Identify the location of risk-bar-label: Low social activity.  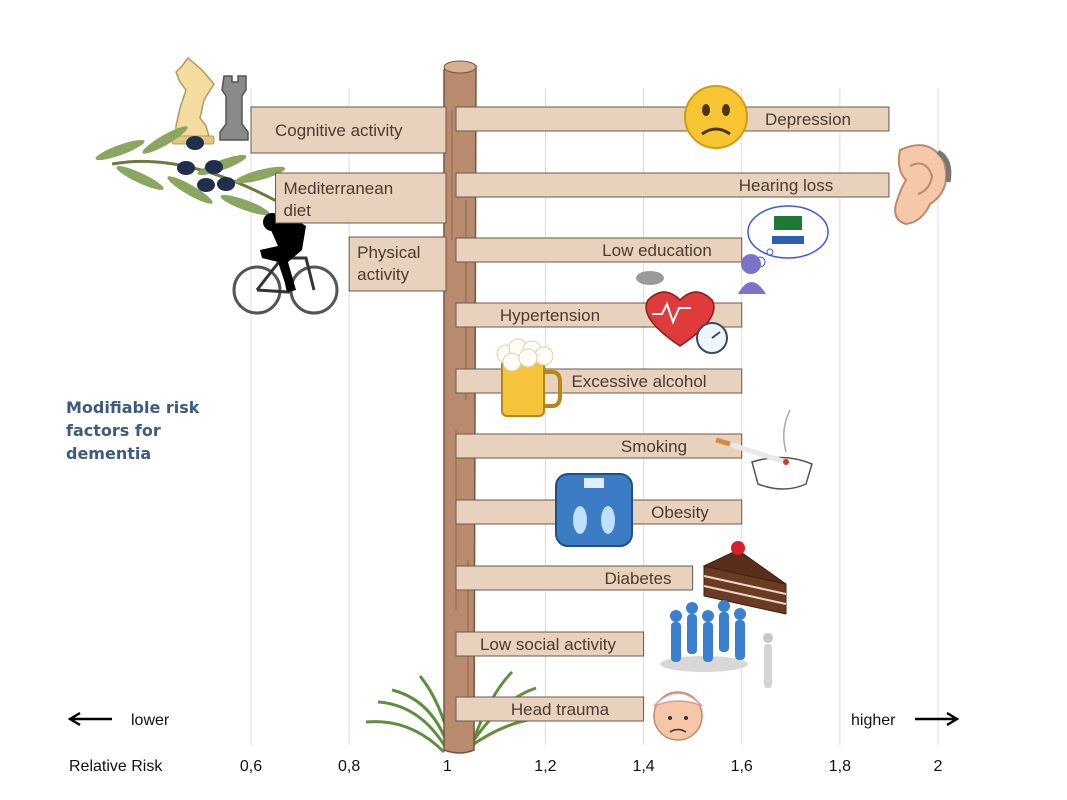
(548, 644).